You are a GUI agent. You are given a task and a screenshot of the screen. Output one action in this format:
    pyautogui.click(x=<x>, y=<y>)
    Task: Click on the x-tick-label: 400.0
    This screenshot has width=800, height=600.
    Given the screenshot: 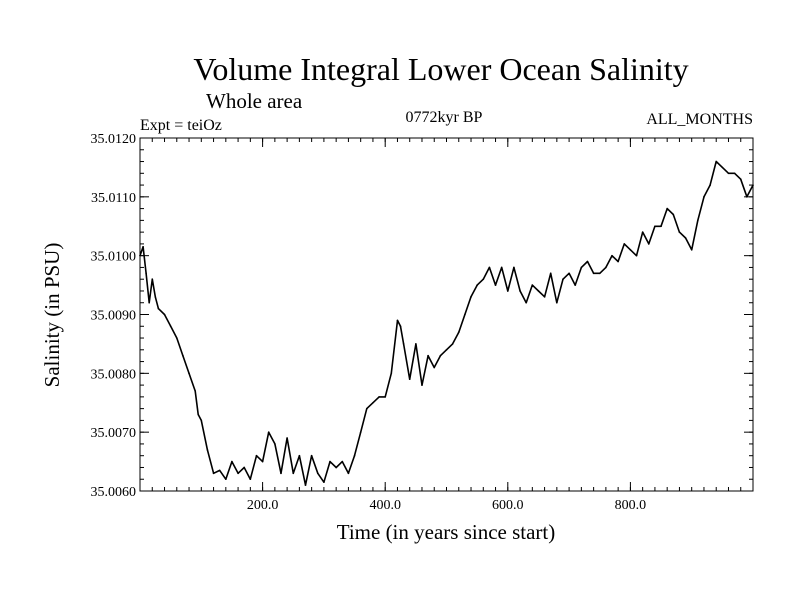 What is the action you would take?
    pyautogui.click(x=385, y=505)
    